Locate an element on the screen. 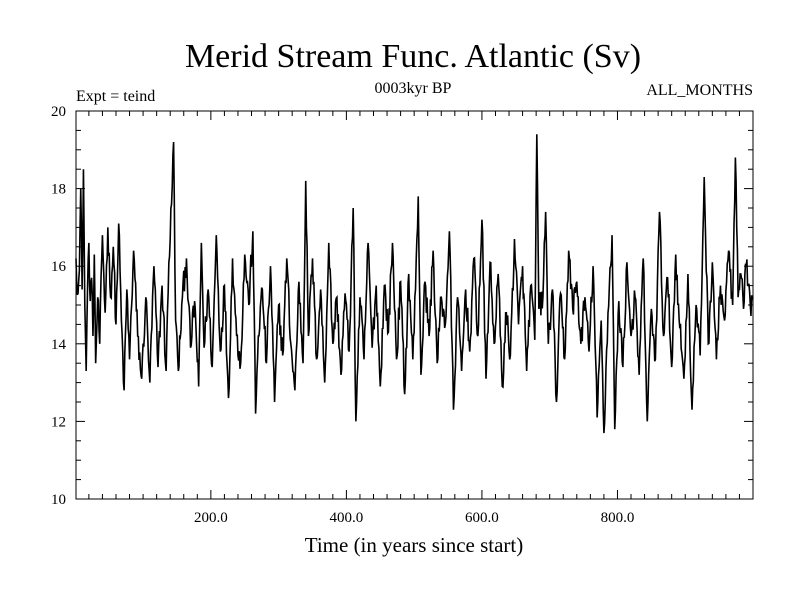 Image resolution: width=800 pixels, height=600 pixels. time-period-label: 0003kyr BP is located at coordinates (413, 88).